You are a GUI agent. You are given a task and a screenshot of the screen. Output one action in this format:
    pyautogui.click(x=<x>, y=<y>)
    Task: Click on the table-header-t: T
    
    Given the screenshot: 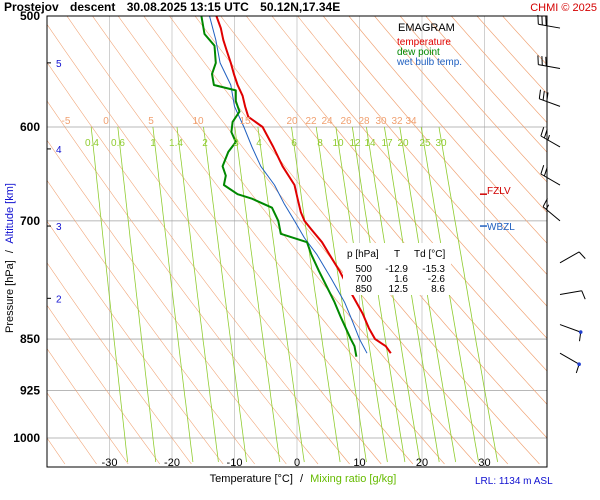 What is the action you would take?
    pyautogui.click(x=397, y=254)
    